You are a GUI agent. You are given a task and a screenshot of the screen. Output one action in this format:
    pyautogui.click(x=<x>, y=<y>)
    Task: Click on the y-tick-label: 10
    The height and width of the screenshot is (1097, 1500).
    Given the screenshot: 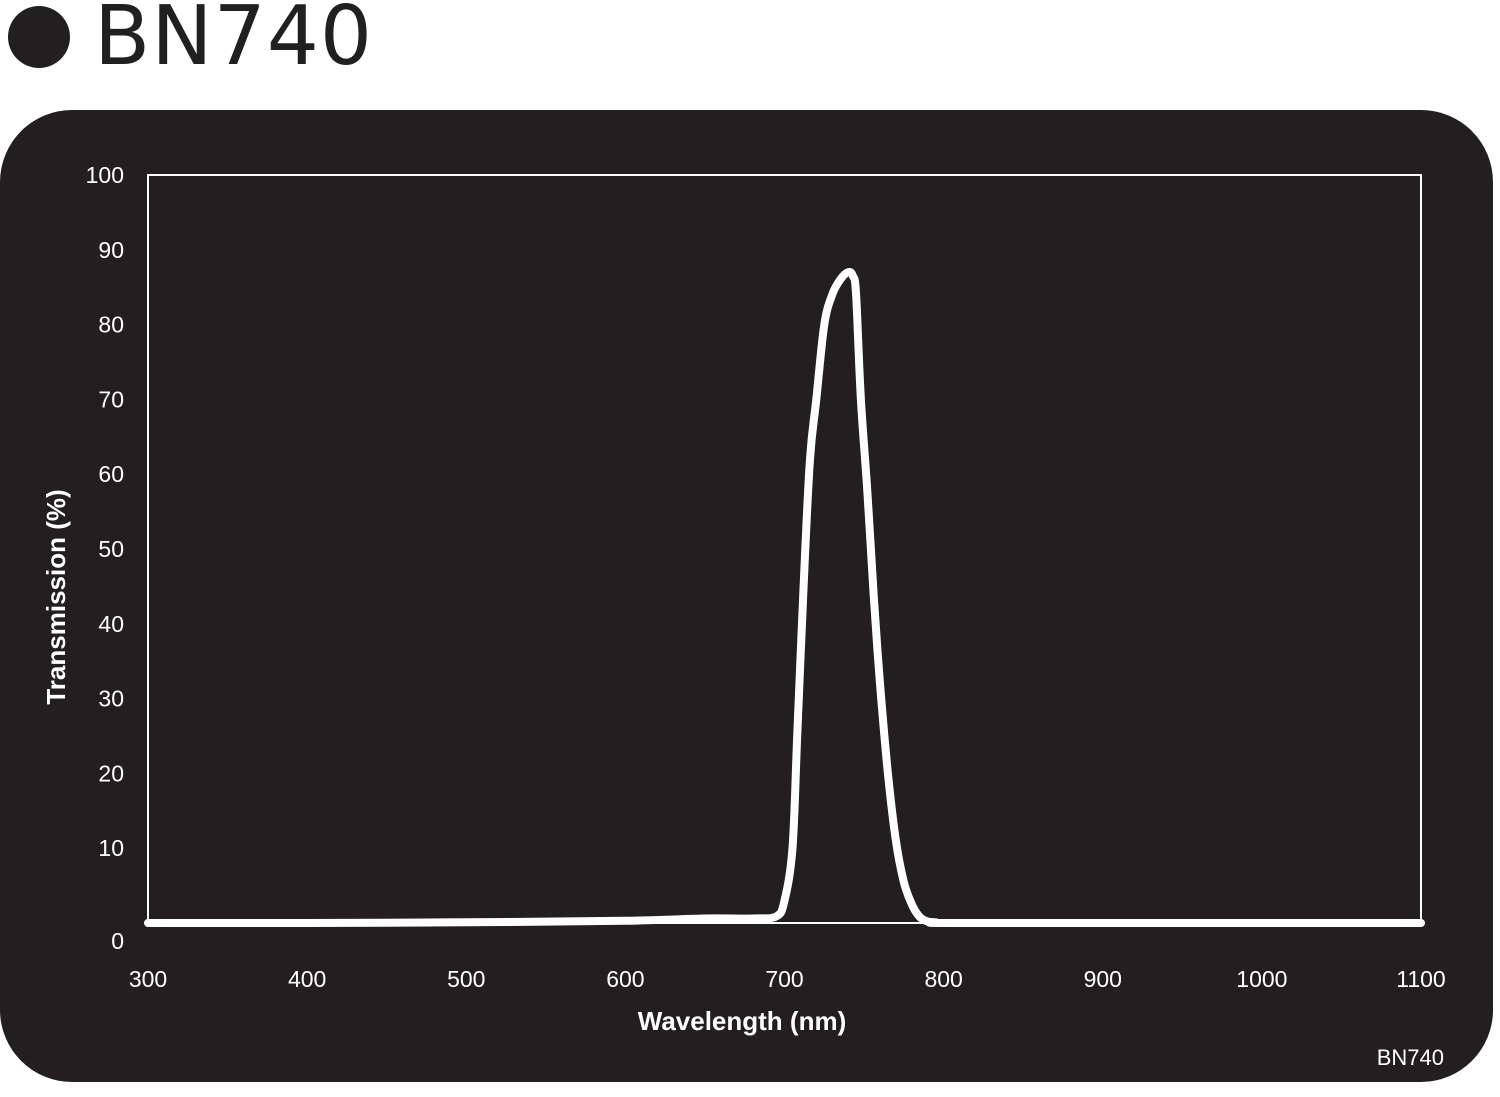 What is the action you would take?
    pyautogui.click(x=111, y=848)
    